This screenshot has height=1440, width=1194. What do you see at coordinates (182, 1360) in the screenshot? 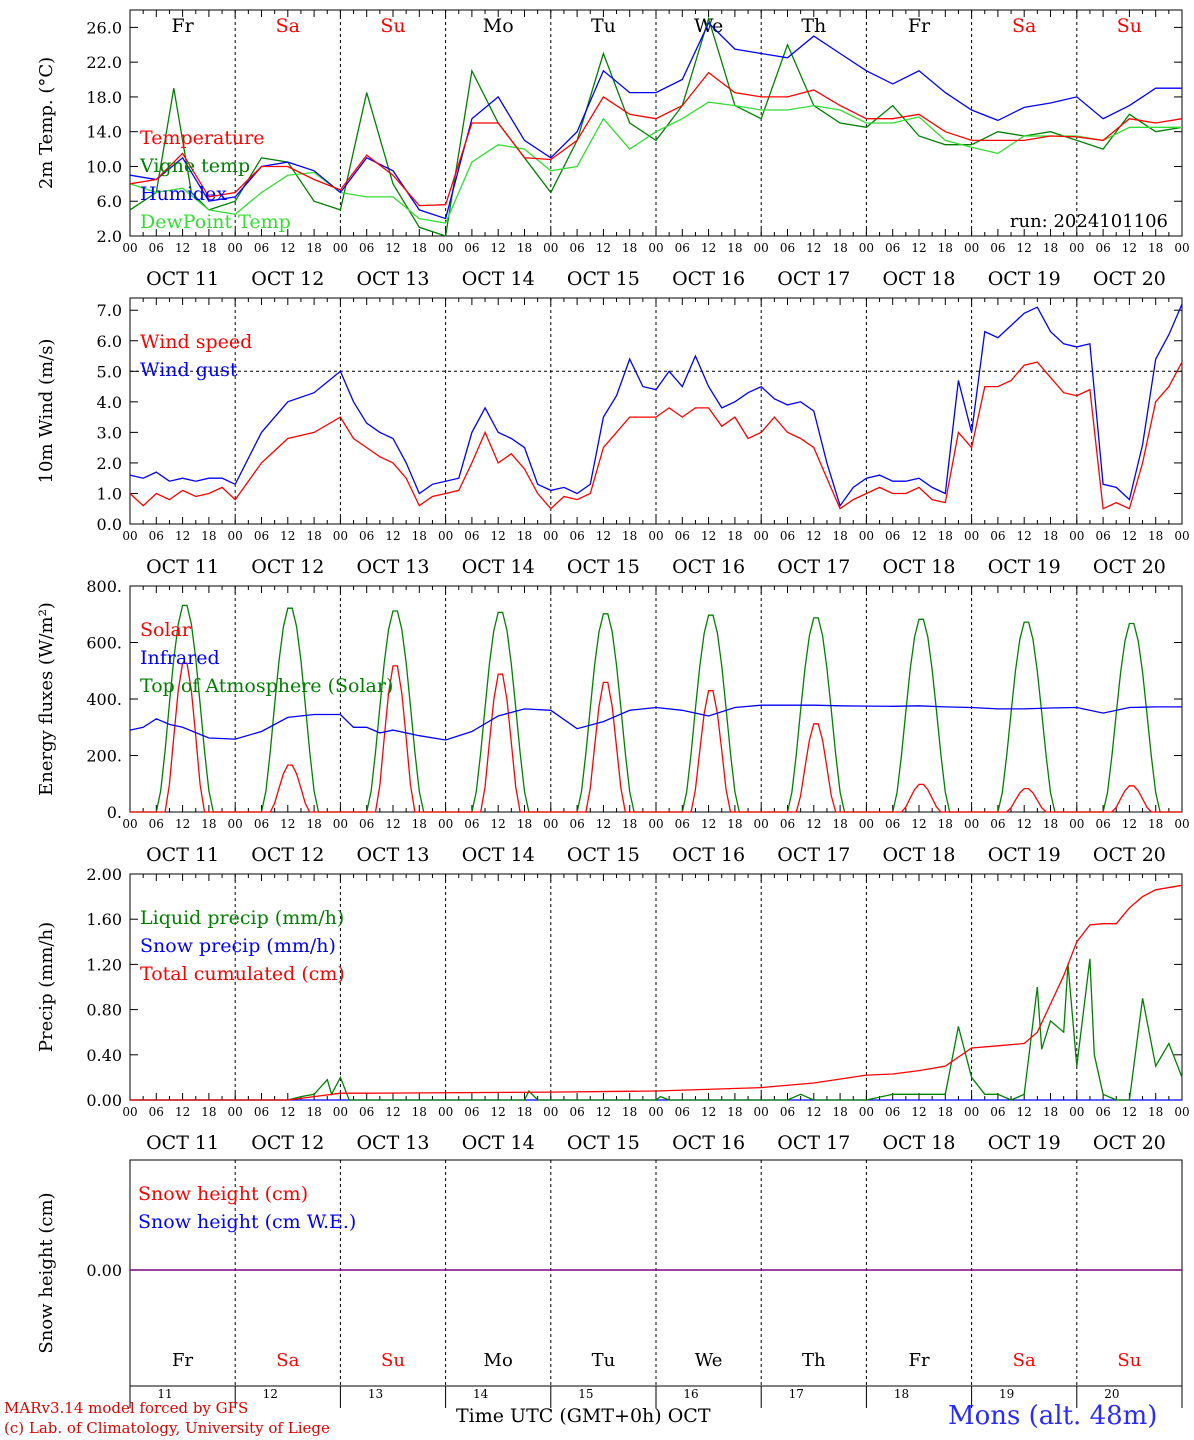
I see `weekday-label: Fr` at bounding box center [182, 1360].